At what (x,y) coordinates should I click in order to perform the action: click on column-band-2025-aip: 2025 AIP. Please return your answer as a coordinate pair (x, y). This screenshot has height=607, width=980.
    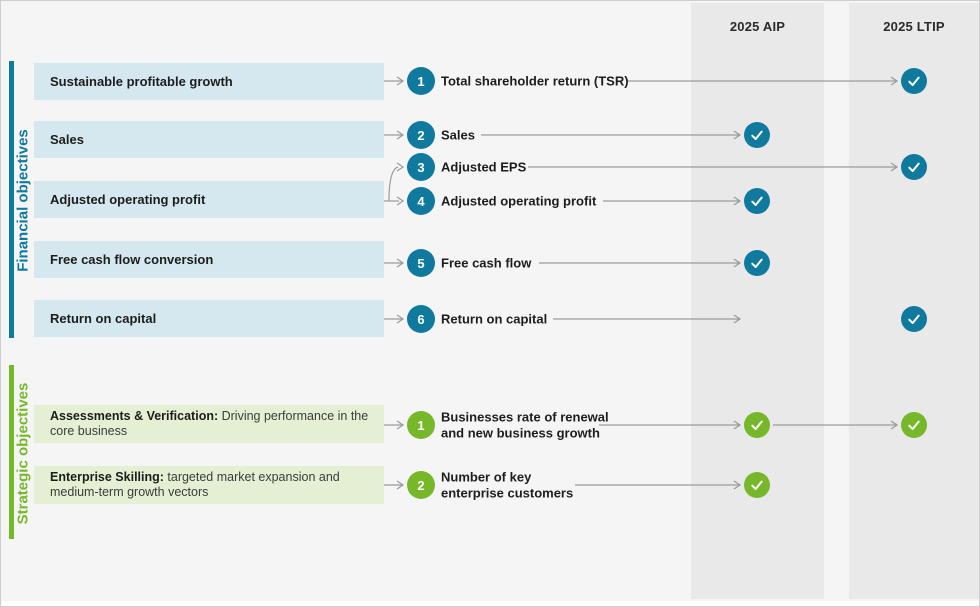
    Looking at the image, I should click on (757, 301).